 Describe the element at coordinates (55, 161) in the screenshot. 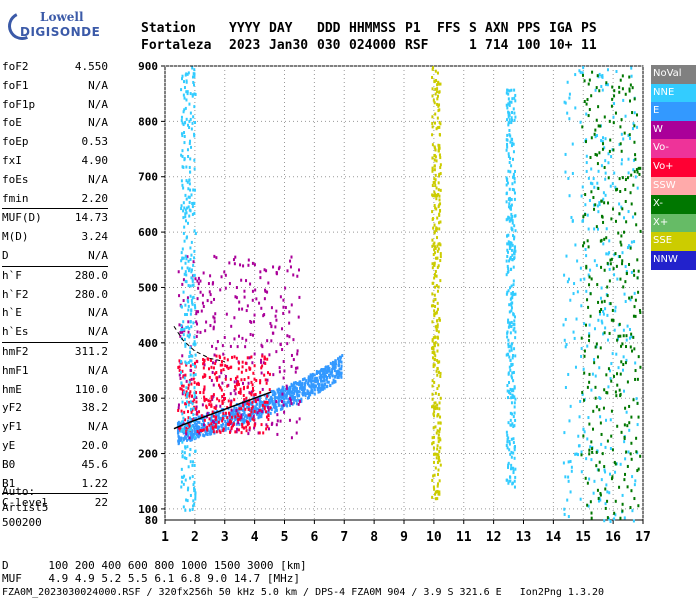

I see `param-row: fxI 4.90` at that location.